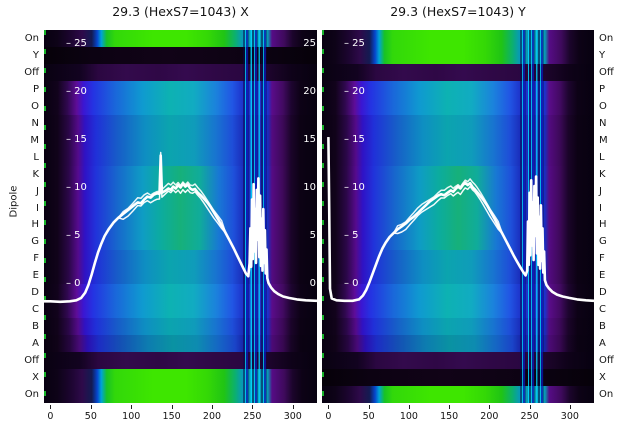  What do you see at coordinates (36, 259) in the screenshot?
I see `dipole-label-left-13: F` at bounding box center [36, 259].